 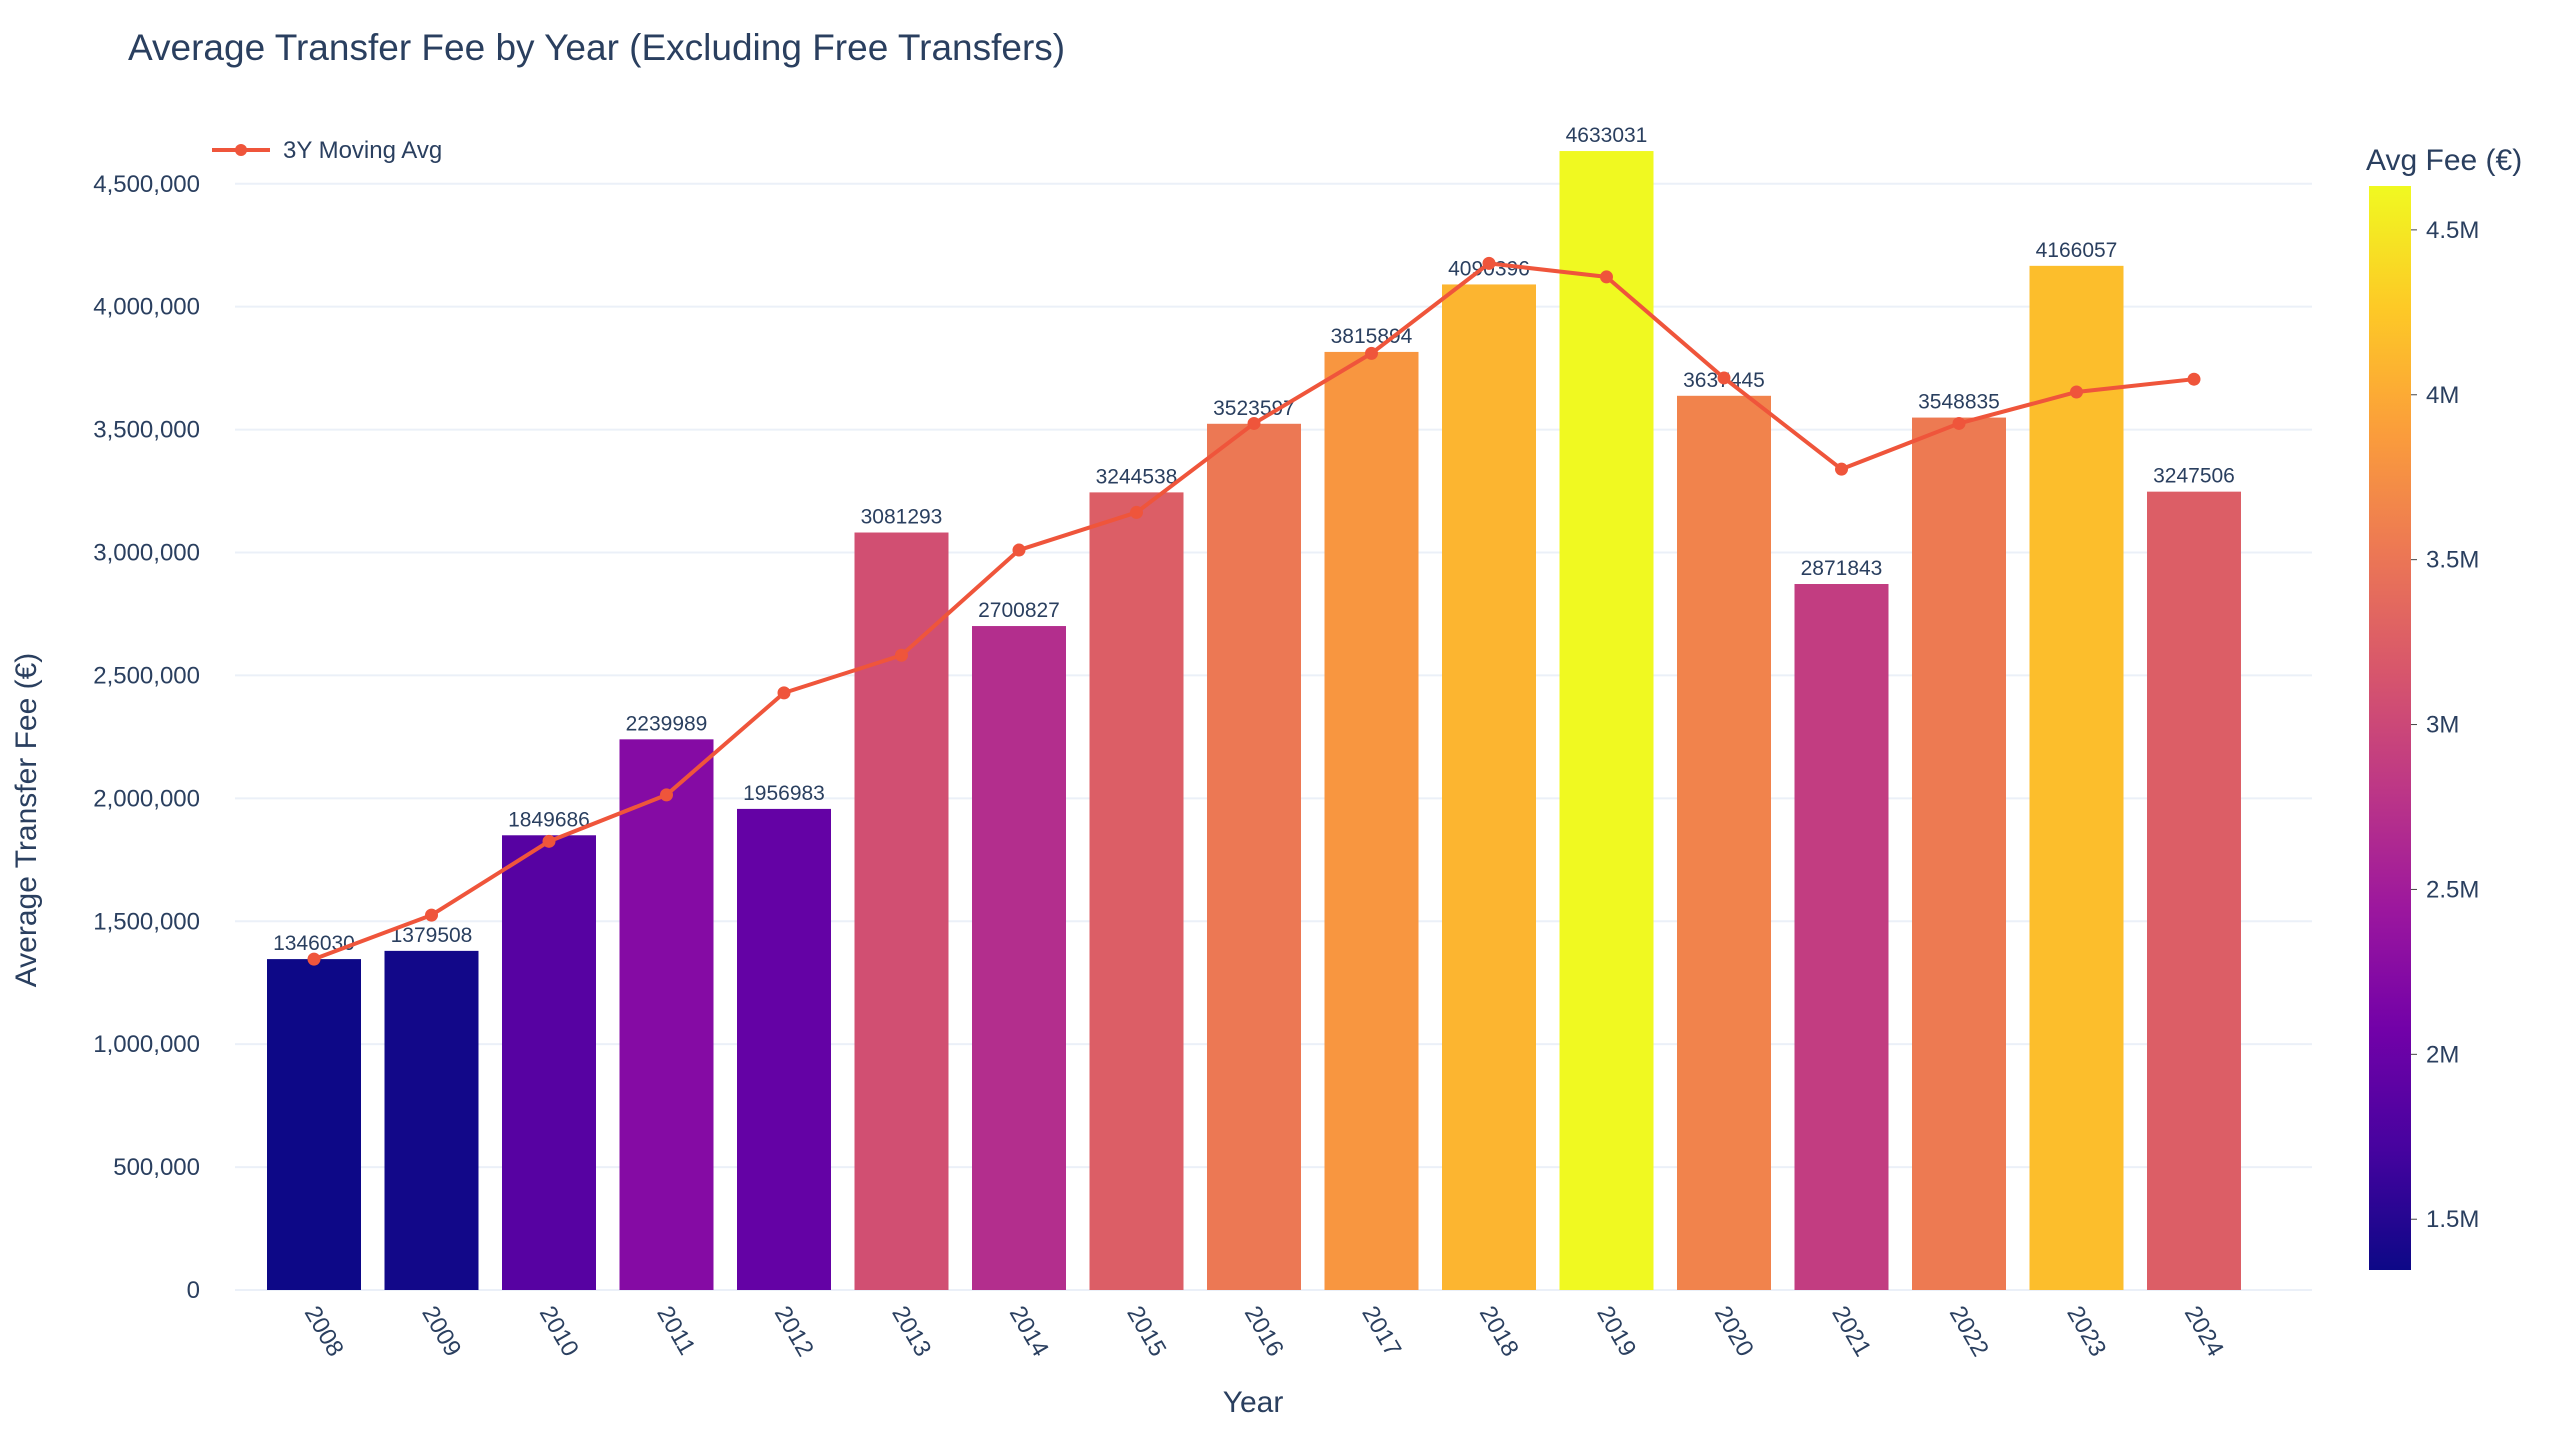 I want to click on legend-label: 3Y Moving Avg, so click(x=362, y=150).